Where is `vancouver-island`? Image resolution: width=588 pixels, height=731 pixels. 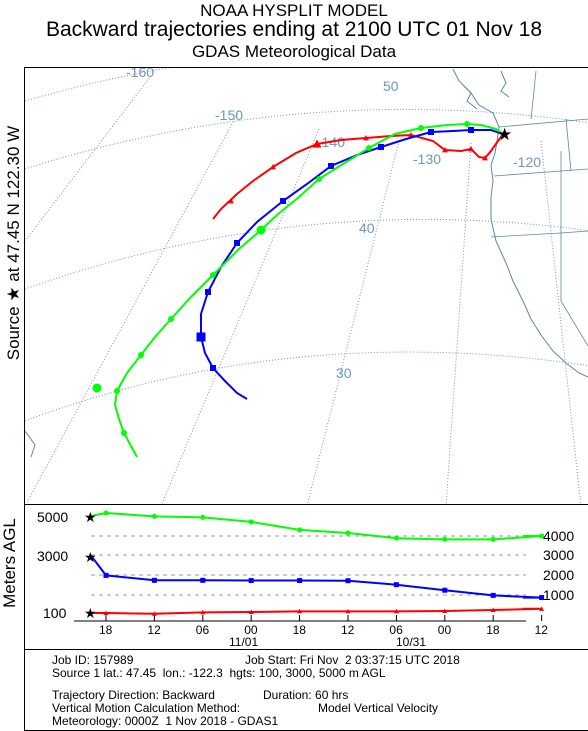 vancouver-island is located at coordinates (470, 97).